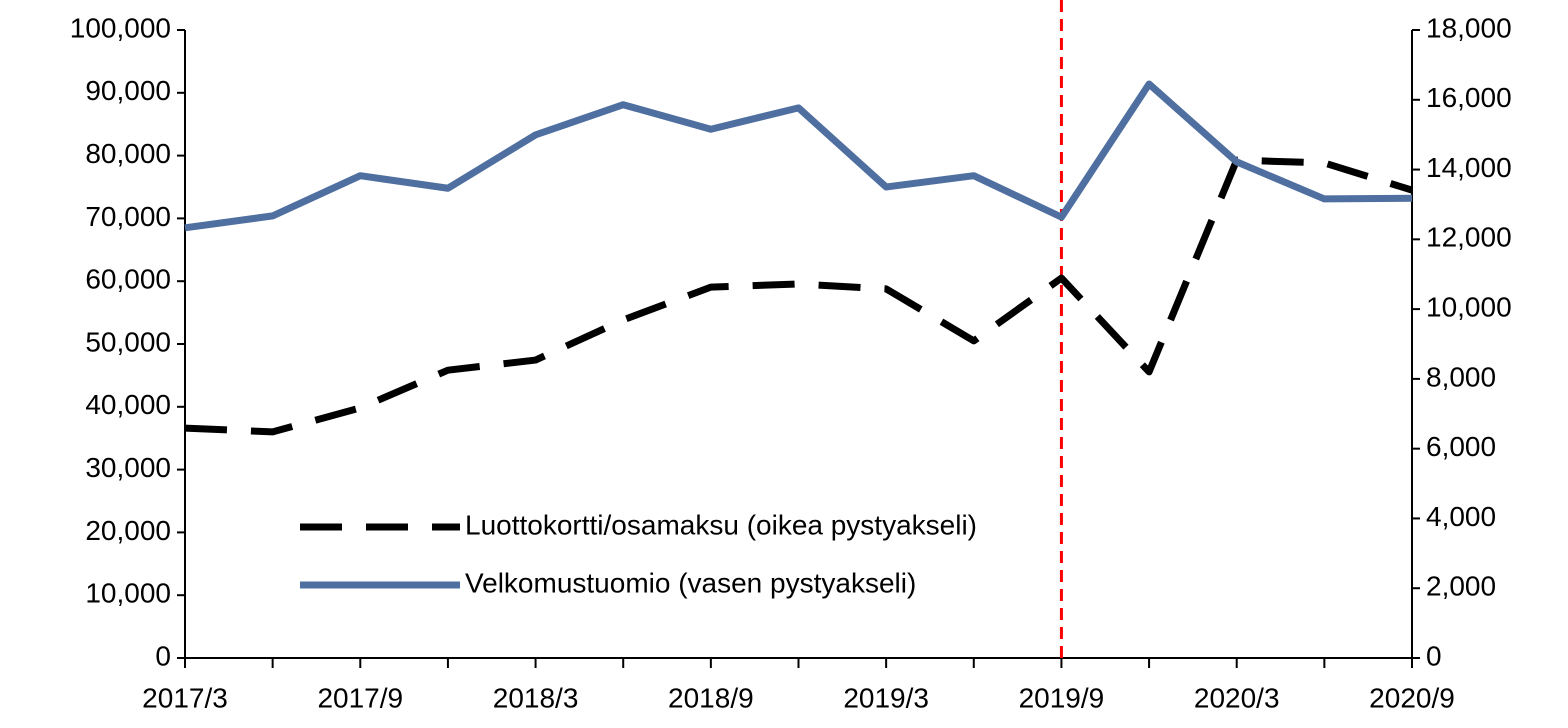  What do you see at coordinates (1412, 697) in the screenshot?
I see `x-tick-label: 2020/9` at bounding box center [1412, 697].